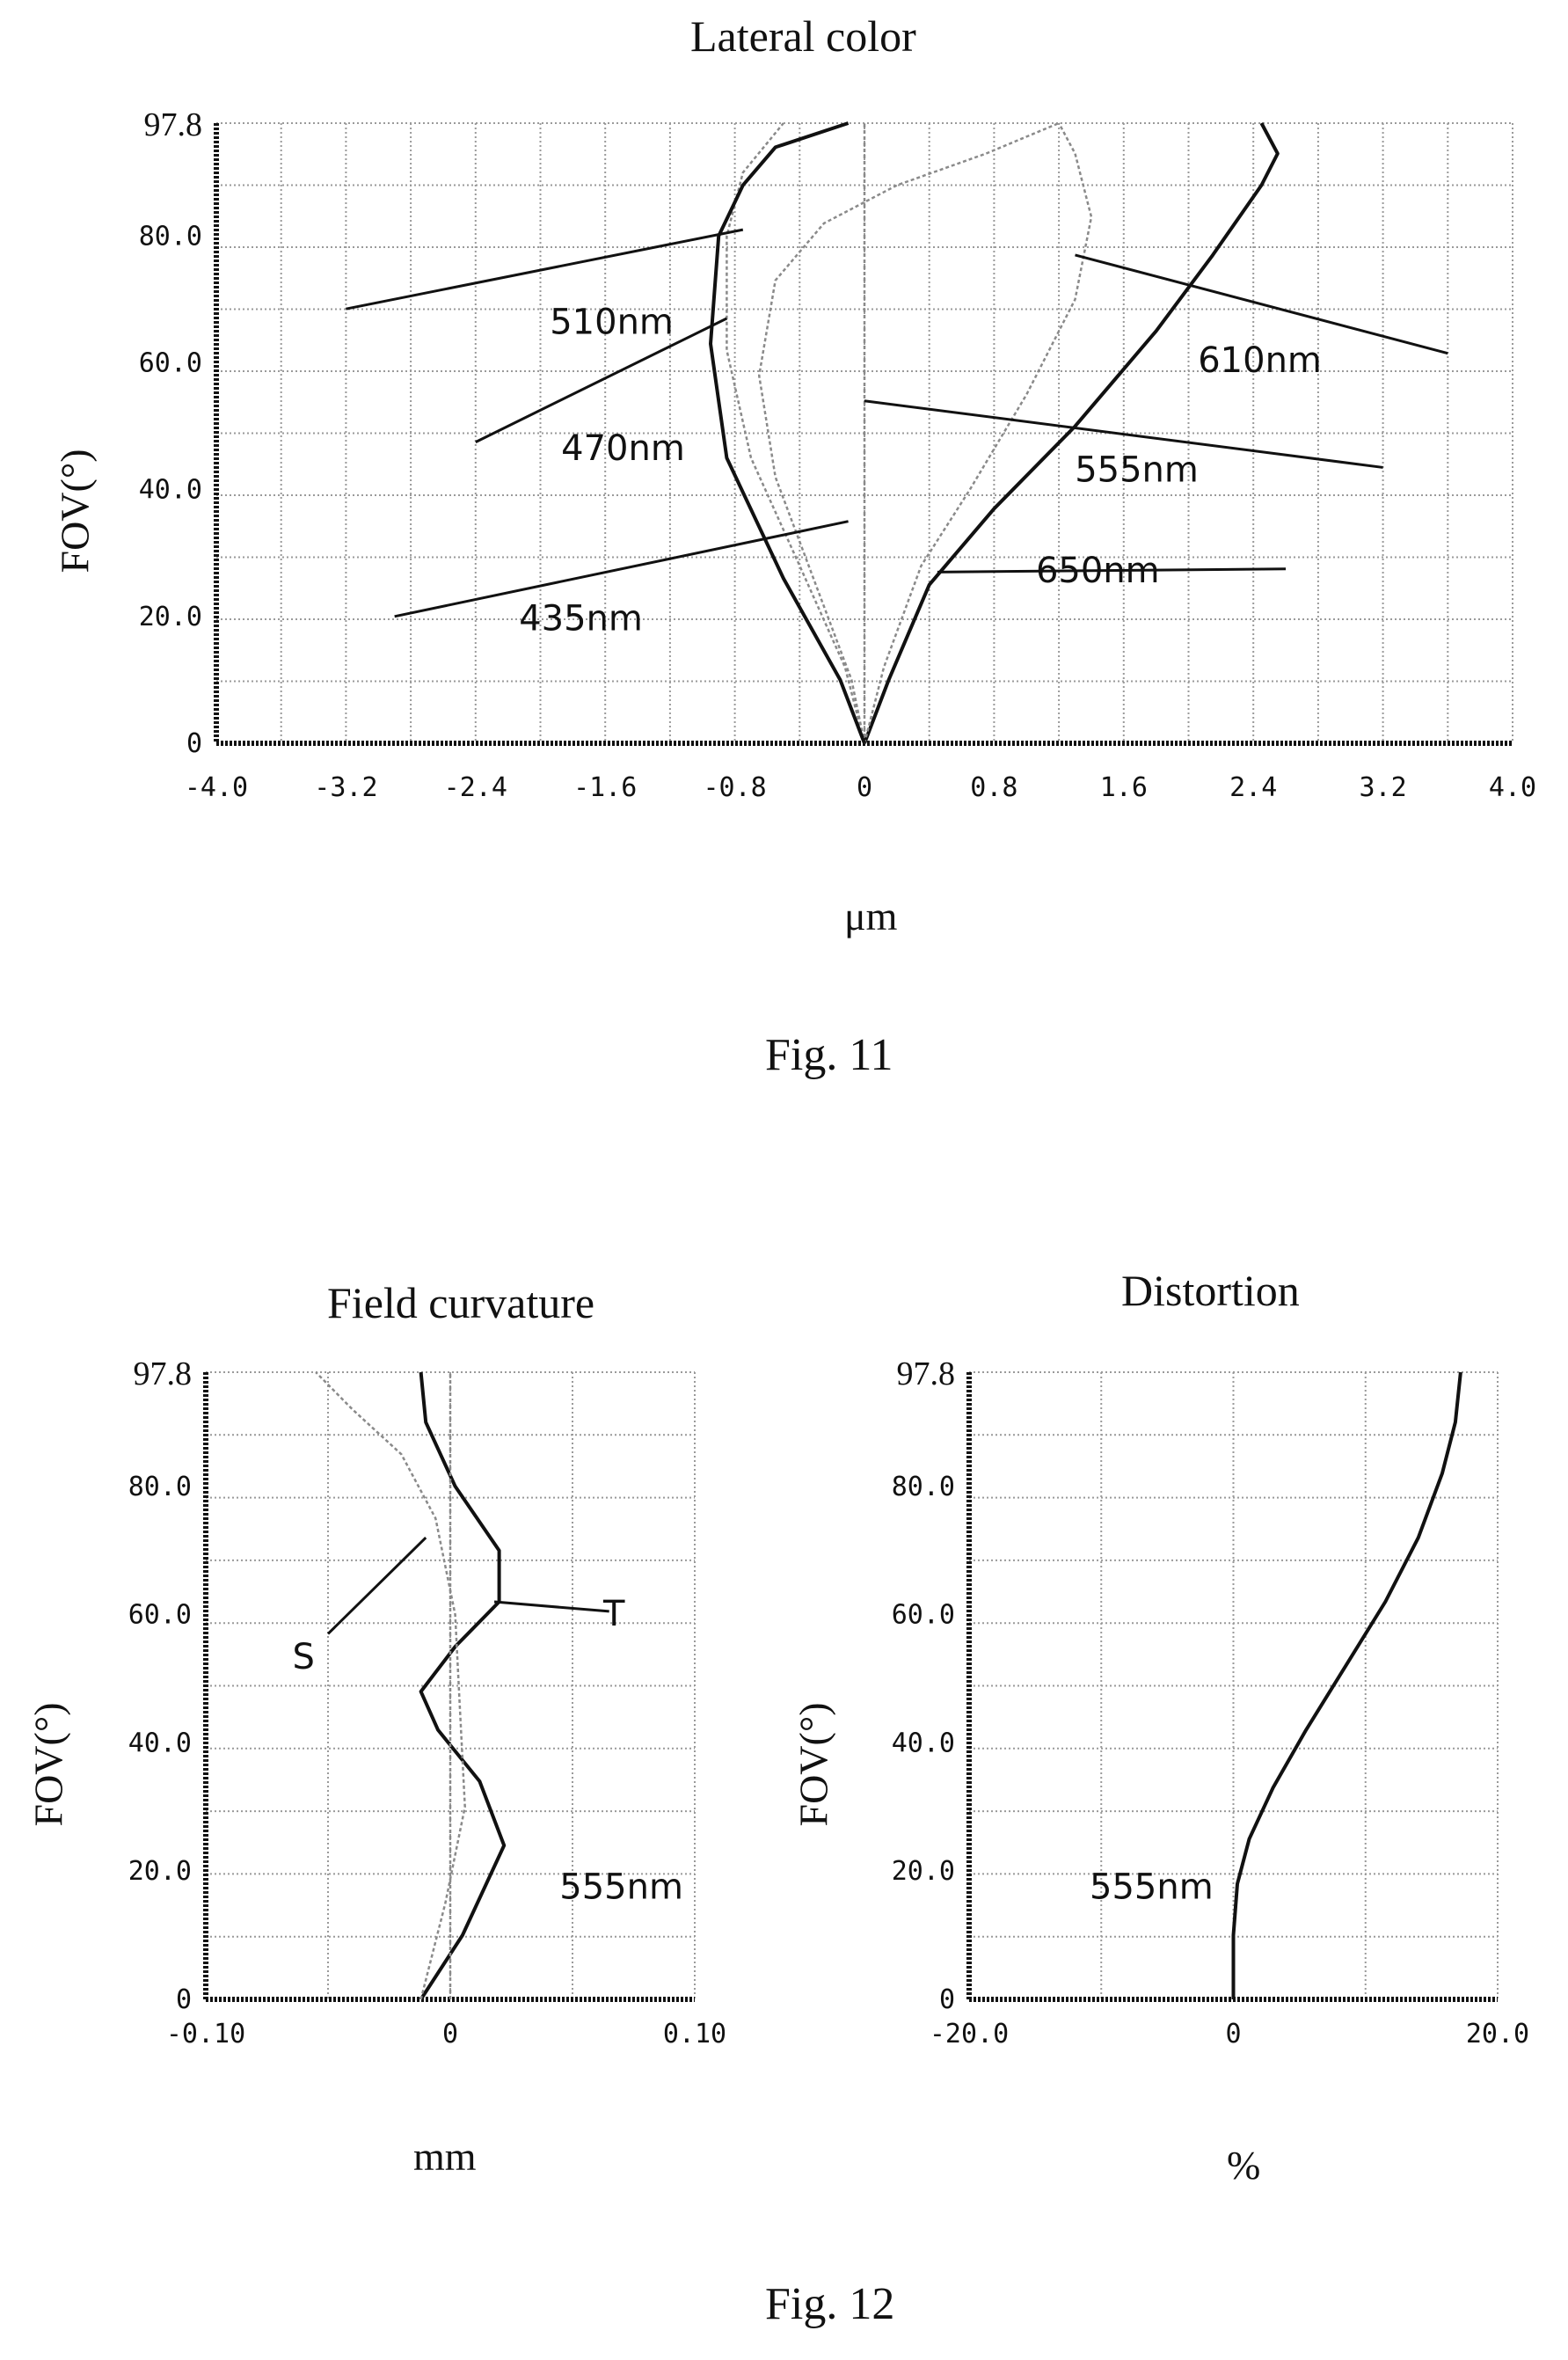 This screenshot has height=2360, width=1568. Describe the element at coordinates (1253, 787) in the screenshot. I see `x-tick-label: 2.4` at that location.